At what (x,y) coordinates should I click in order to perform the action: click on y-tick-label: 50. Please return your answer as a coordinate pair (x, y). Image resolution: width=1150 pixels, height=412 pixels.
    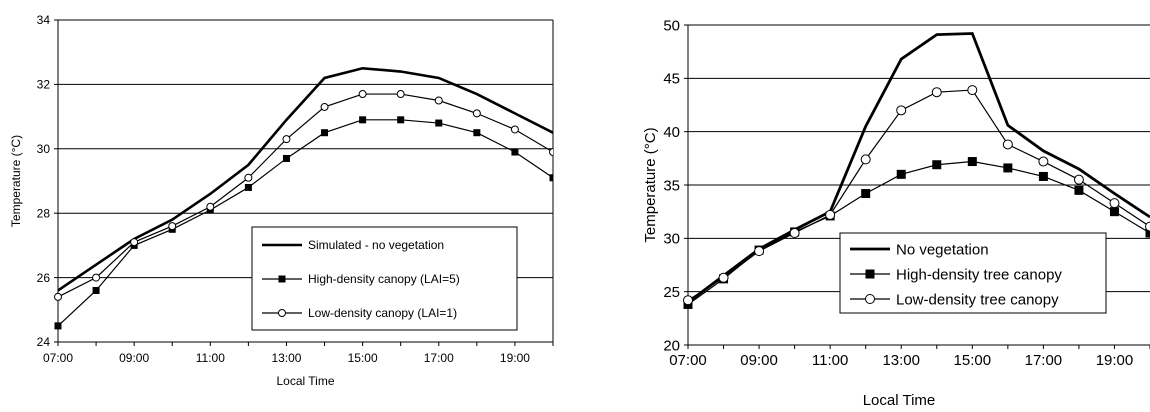
    Looking at the image, I should click on (671, 25).